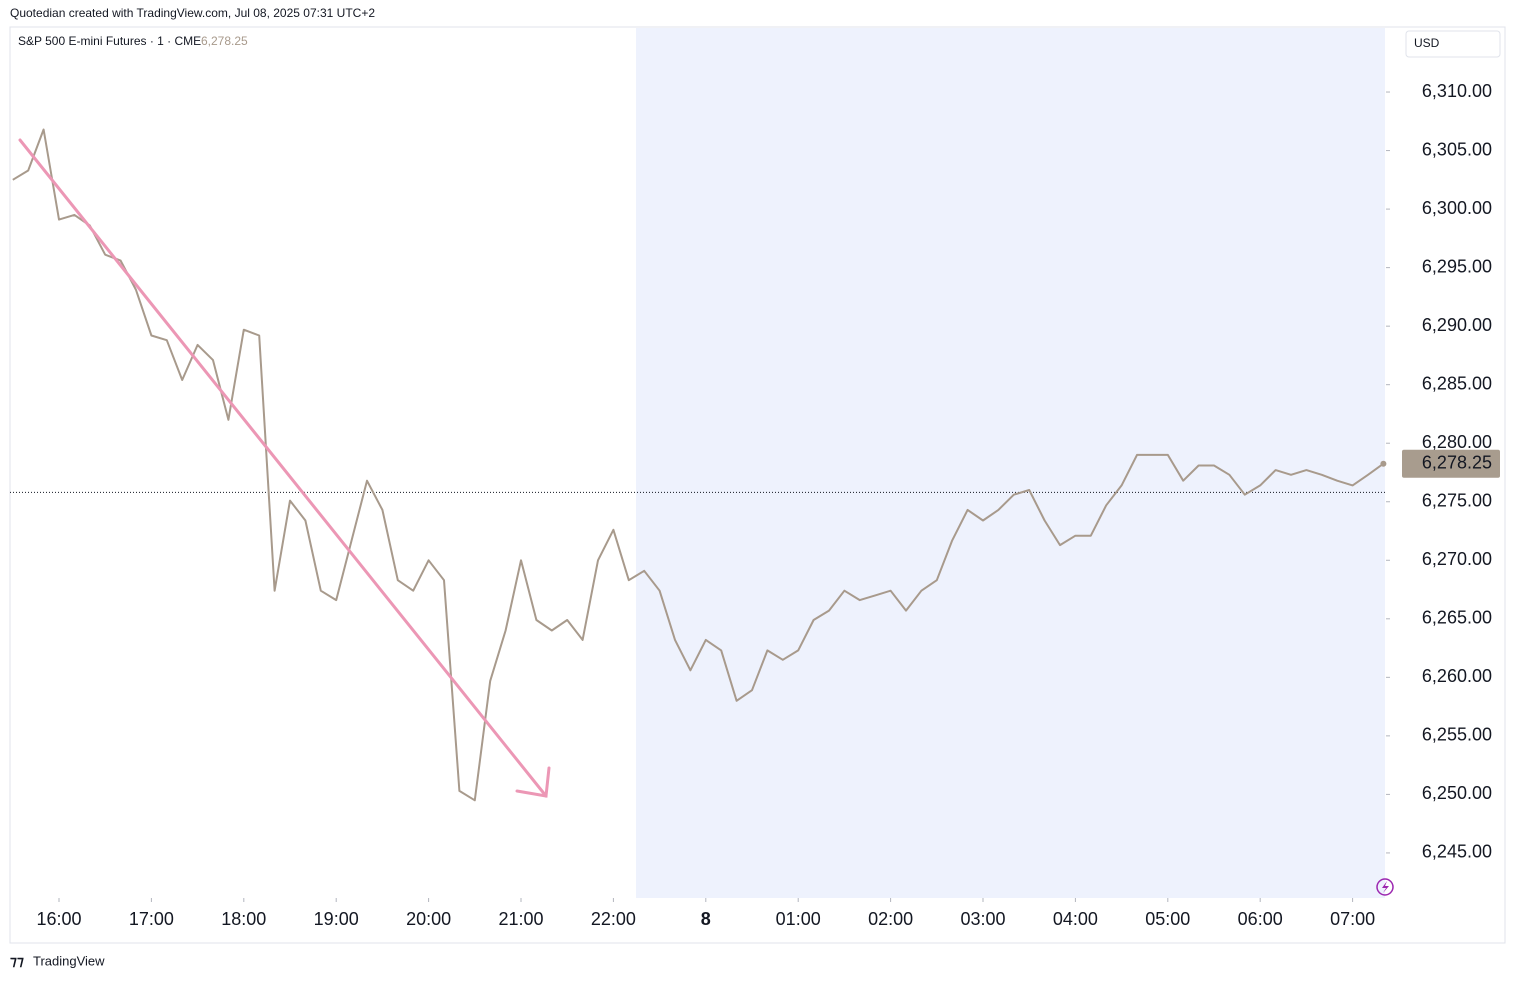 Image resolution: width=1515 pixels, height=984 pixels. What do you see at coordinates (69, 960) in the screenshot?
I see `brand: TradingView` at bounding box center [69, 960].